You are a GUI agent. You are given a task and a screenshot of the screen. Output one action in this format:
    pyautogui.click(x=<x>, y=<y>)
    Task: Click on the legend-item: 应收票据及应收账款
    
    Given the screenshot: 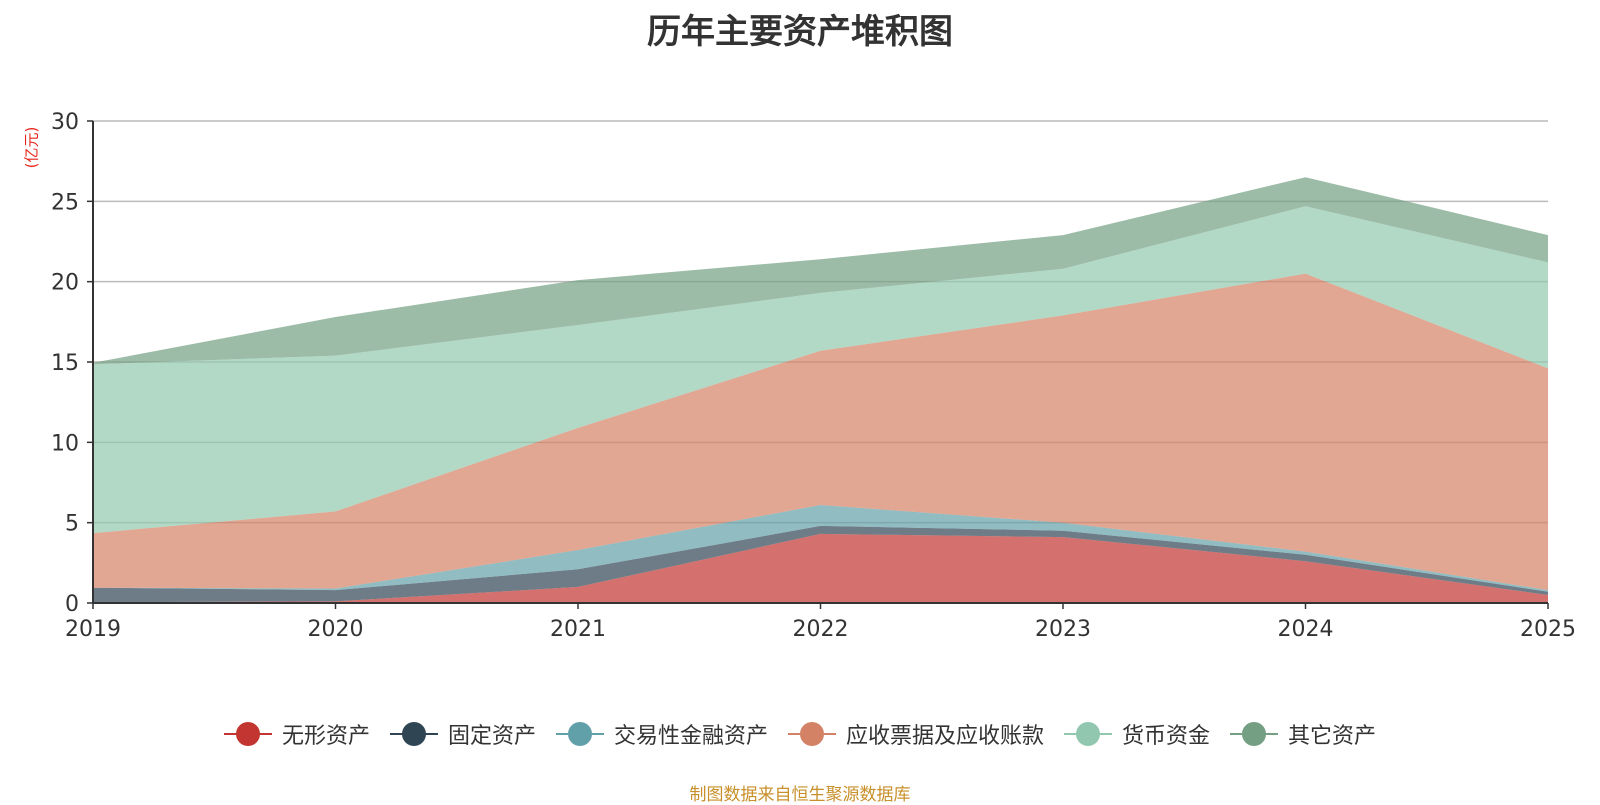 What is the action you would take?
    pyautogui.click(x=916, y=734)
    